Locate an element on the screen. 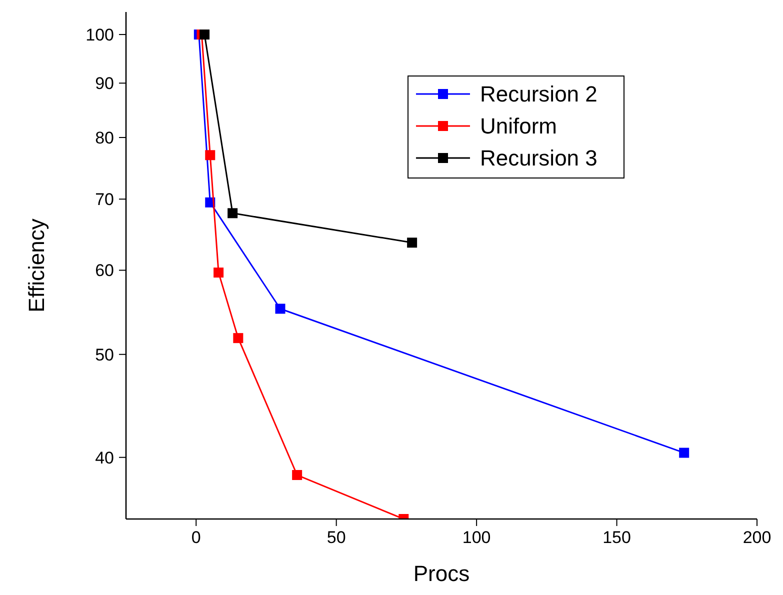  y-tick-label: 80 is located at coordinates (104, 138).